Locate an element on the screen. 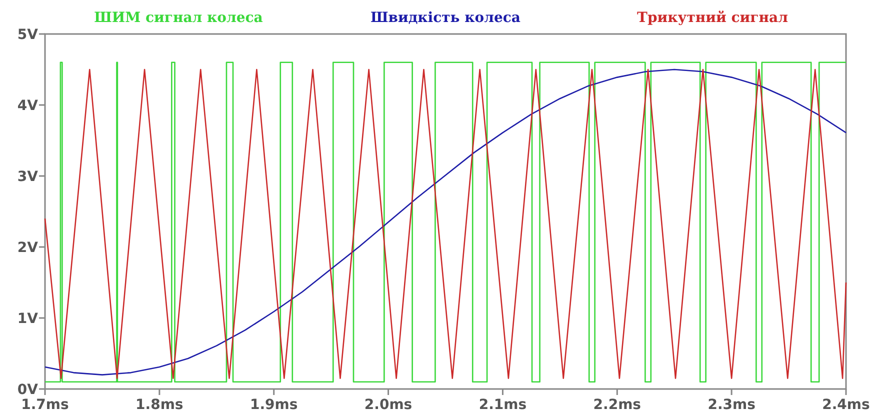 The width and height of the screenshot is (870, 418). y-tick-label: 3V is located at coordinates (27, 177).